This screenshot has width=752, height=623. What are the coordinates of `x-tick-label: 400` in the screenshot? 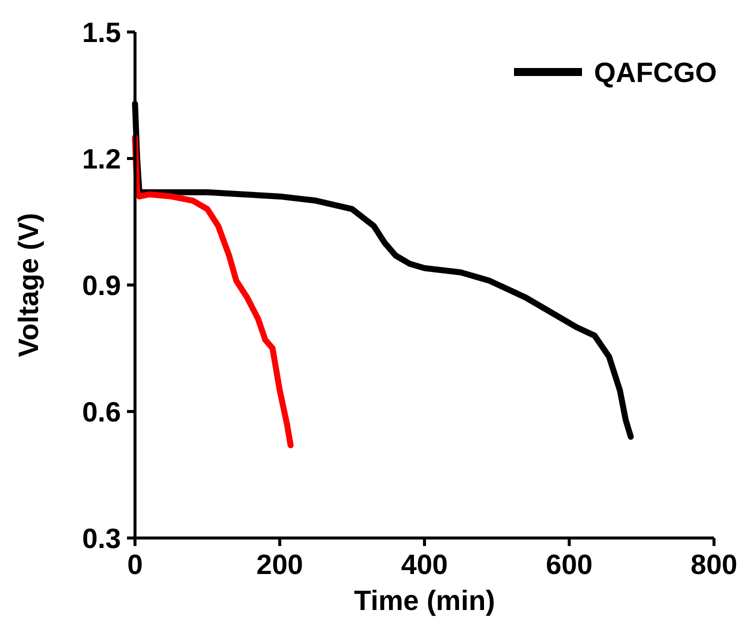 It's located at (424, 564).